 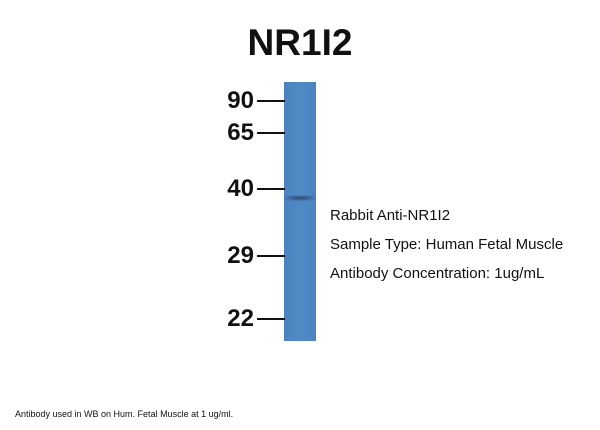 What do you see at coordinates (240, 255) in the screenshot?
I see `marker-label: 29` at bounding box center [240, 255].